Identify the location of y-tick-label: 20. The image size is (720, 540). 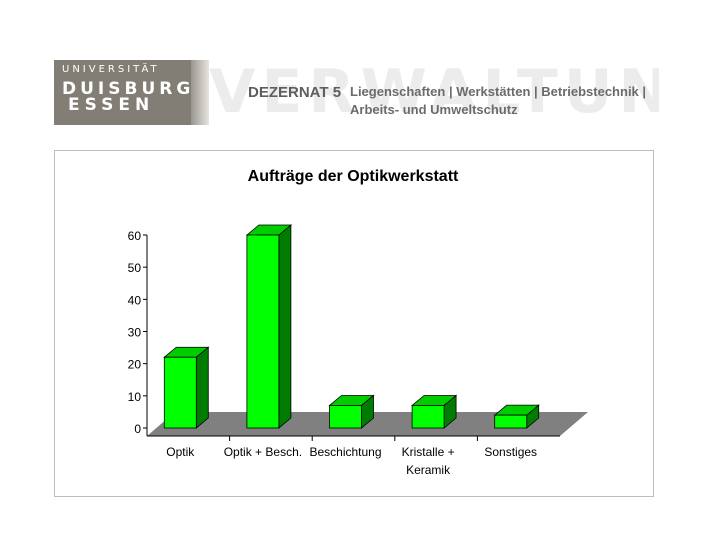
(135, 365).